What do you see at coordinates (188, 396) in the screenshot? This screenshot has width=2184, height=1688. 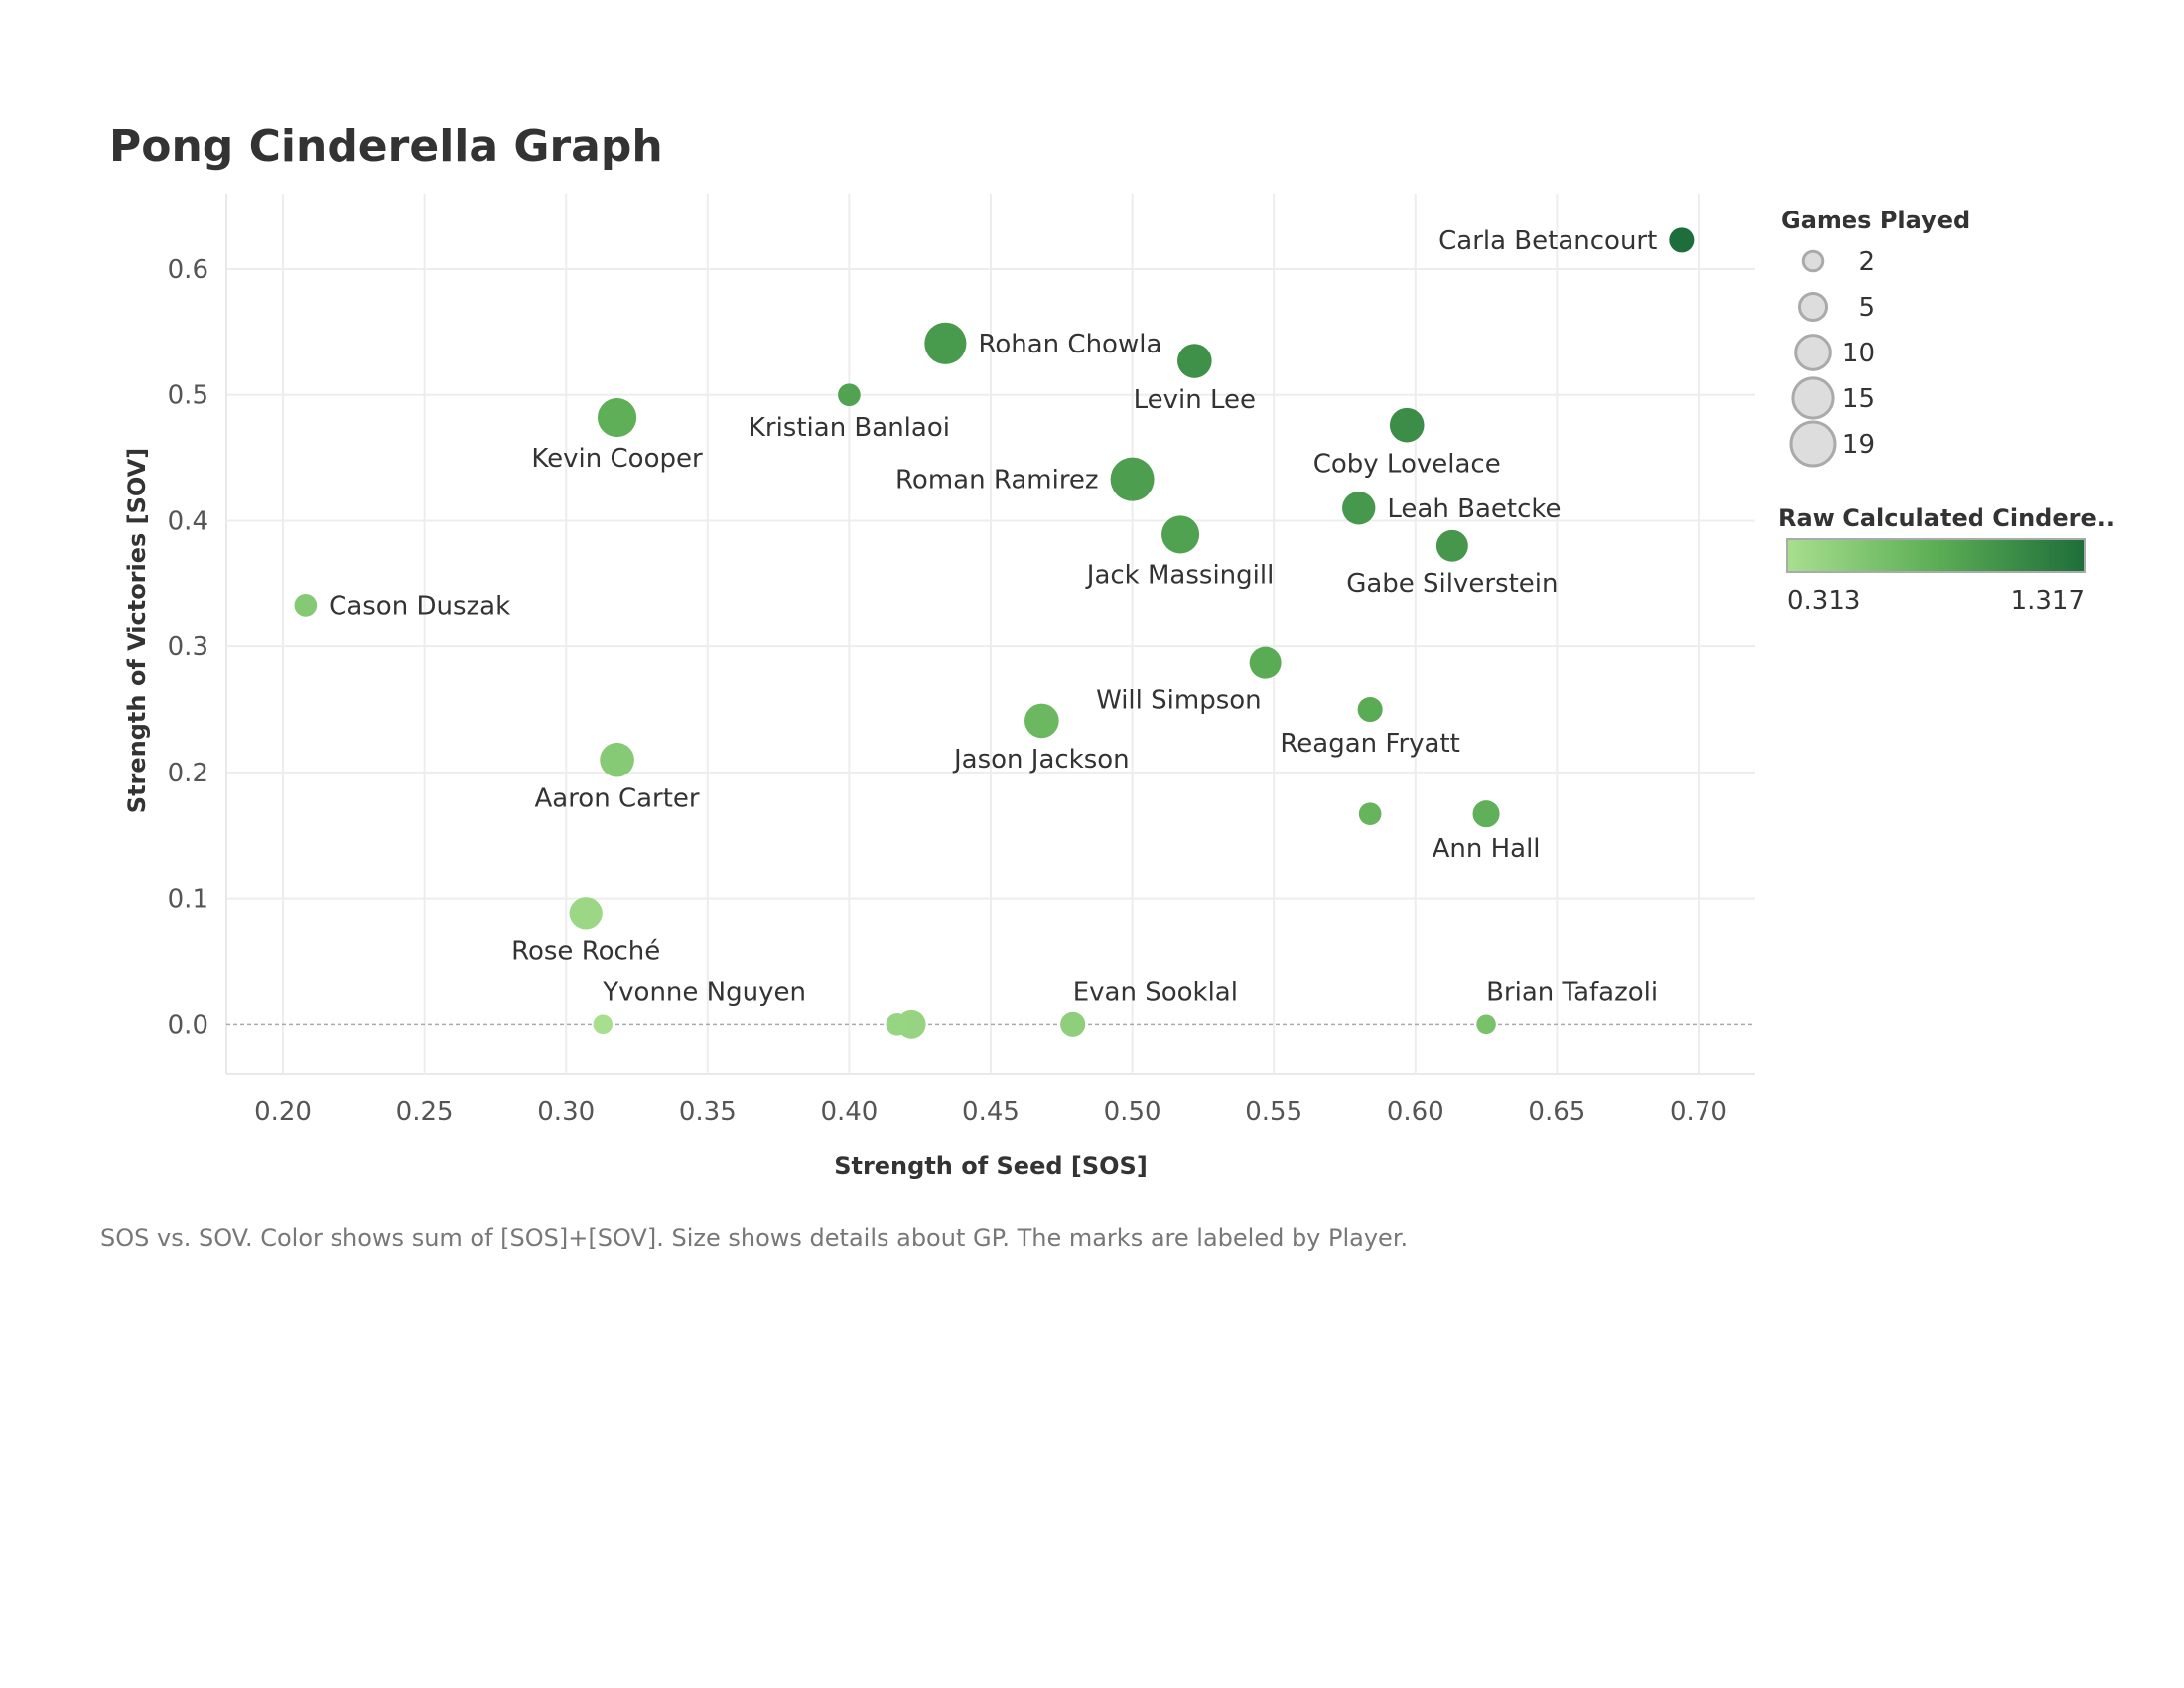 I see `y-tick-label: 0.5` at bounding box center [188, 396].